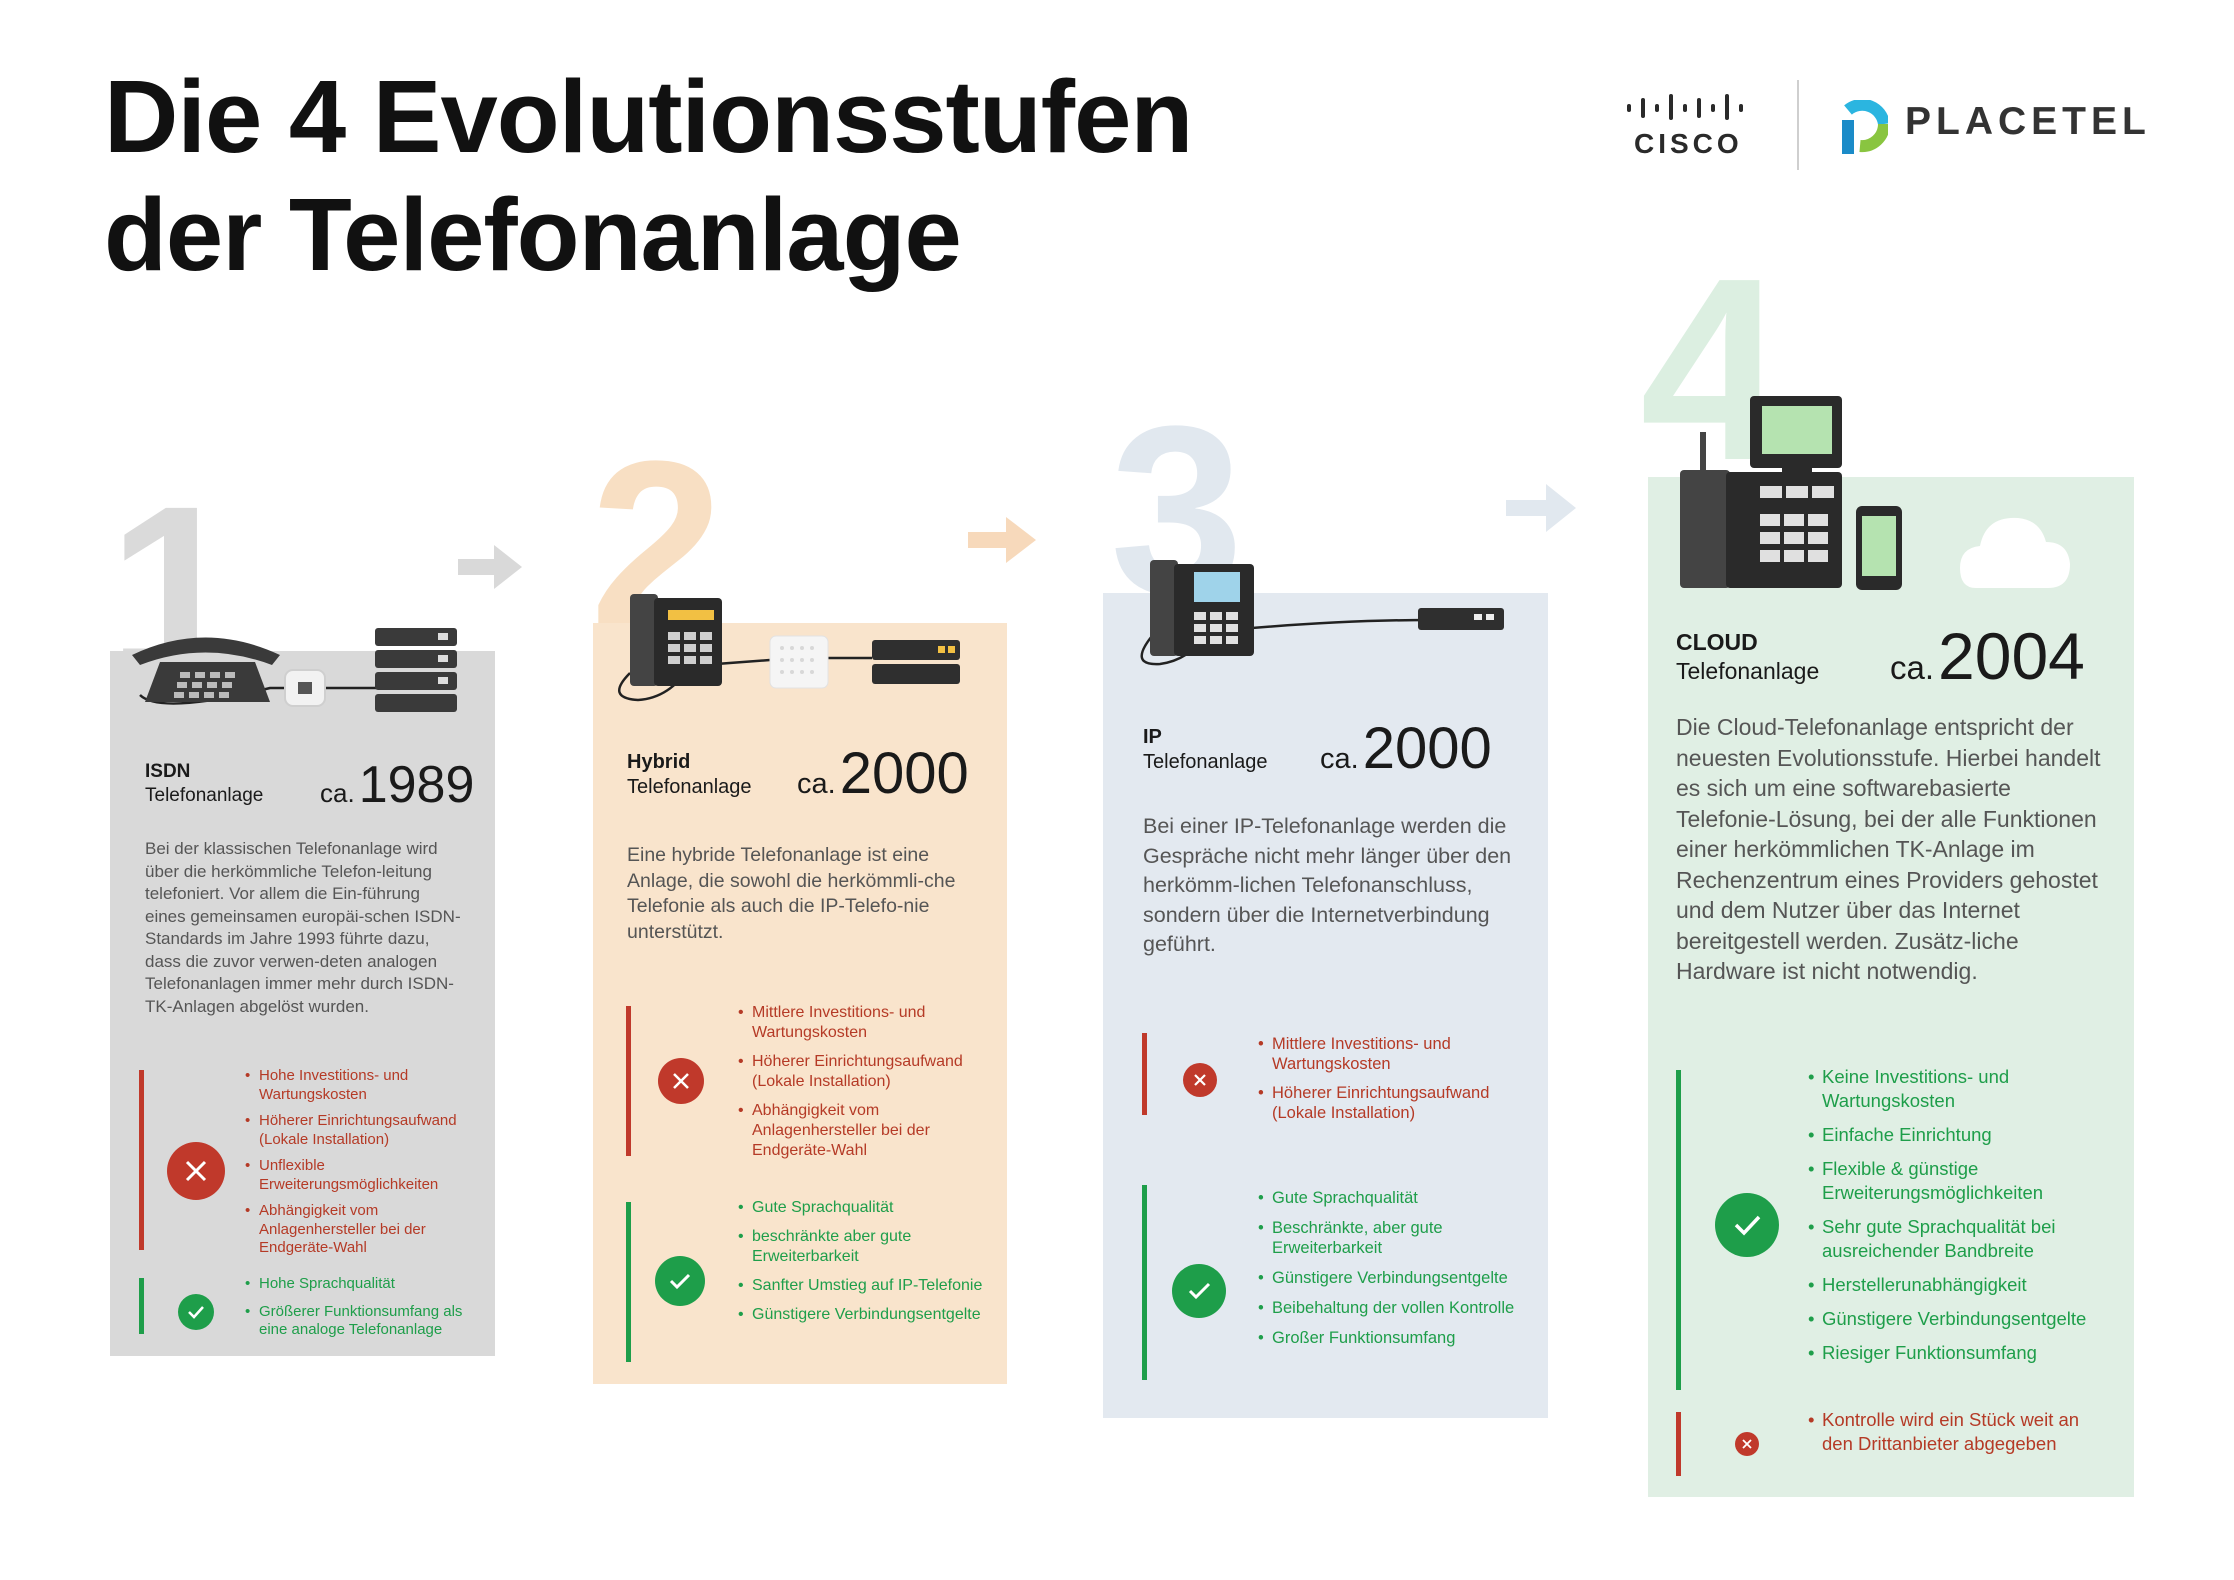  I want to click on stage-1-year: ca.1989, so click(397, 785).